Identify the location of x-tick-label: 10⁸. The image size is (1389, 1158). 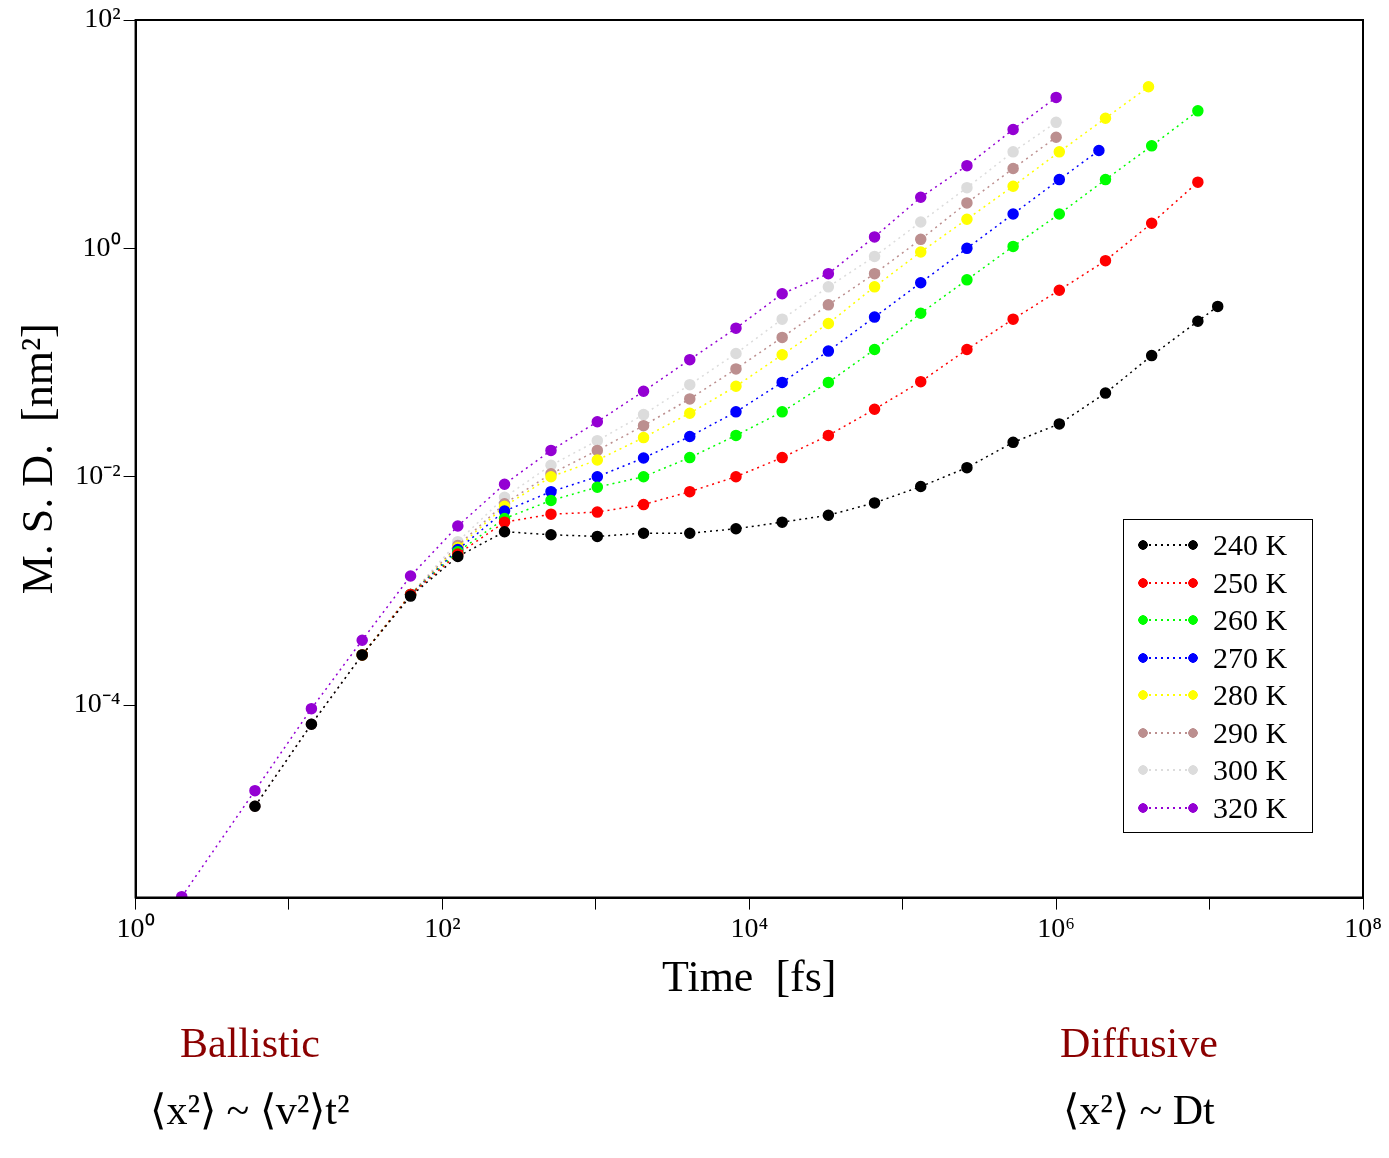
(1363, 927).